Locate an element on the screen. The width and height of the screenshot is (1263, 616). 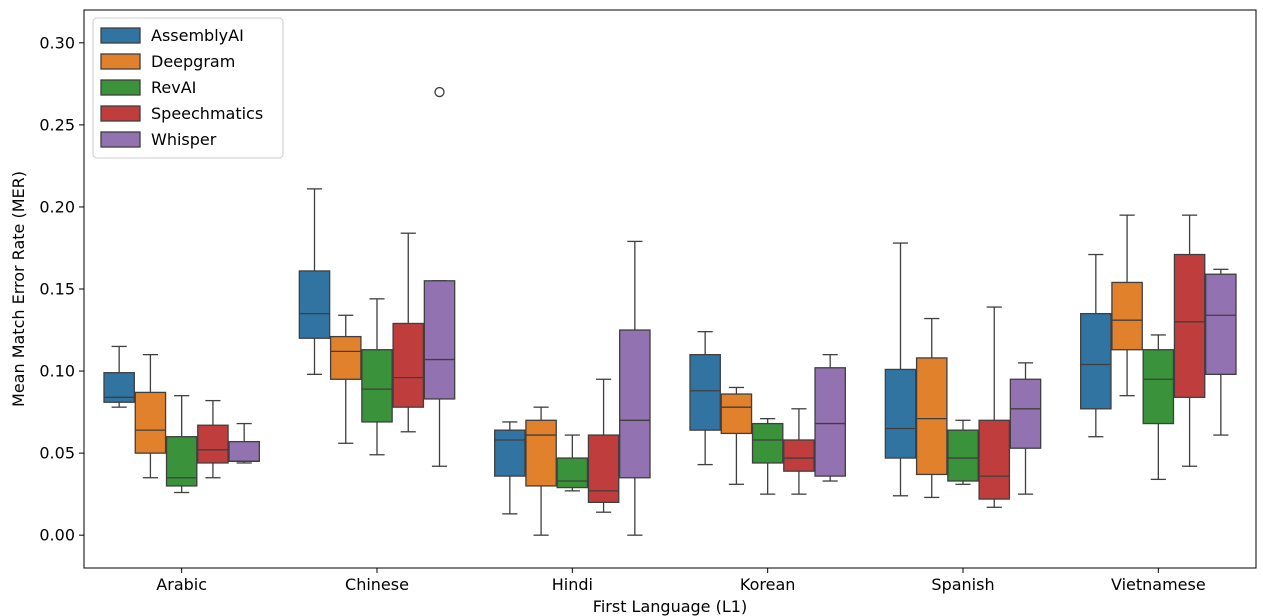
y-tick-label: 0.05 is located at coordinates (57, 453).